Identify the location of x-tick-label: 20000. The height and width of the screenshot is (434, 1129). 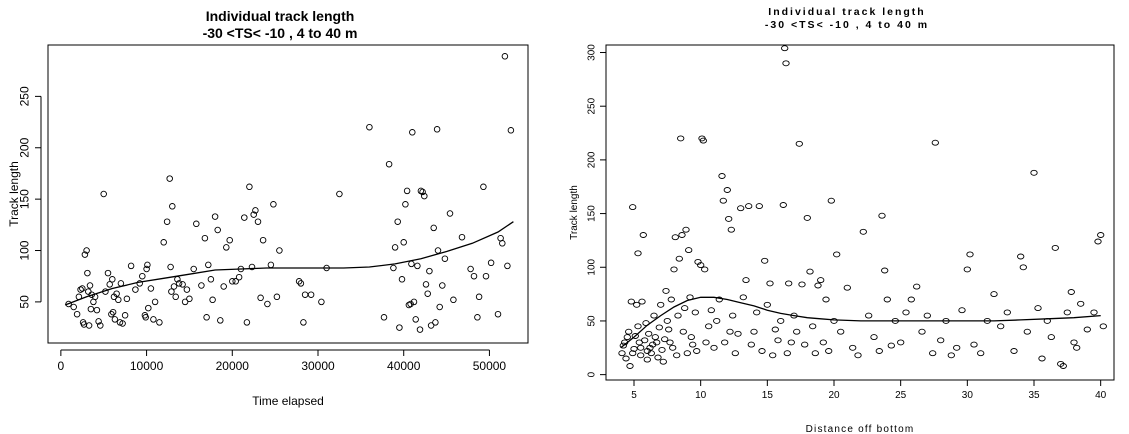
(233, 366).